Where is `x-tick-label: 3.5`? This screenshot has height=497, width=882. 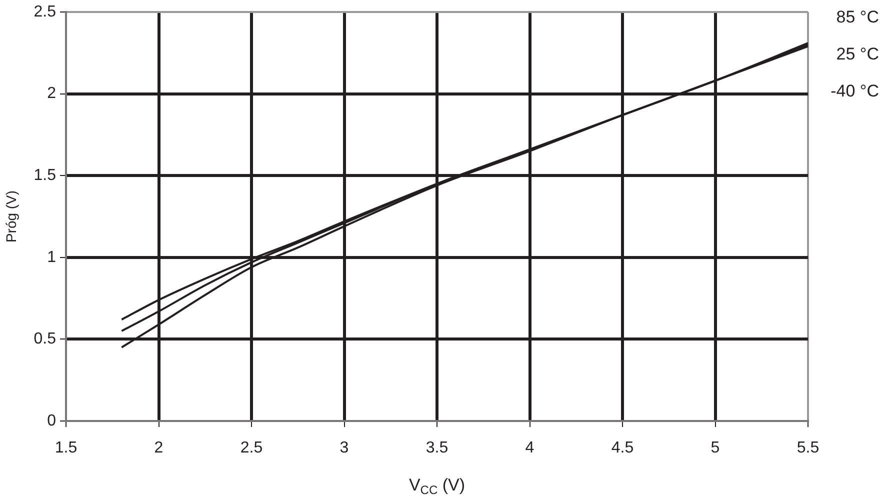
x-tick-label: 3.5 is located at coordinates (437, 447).